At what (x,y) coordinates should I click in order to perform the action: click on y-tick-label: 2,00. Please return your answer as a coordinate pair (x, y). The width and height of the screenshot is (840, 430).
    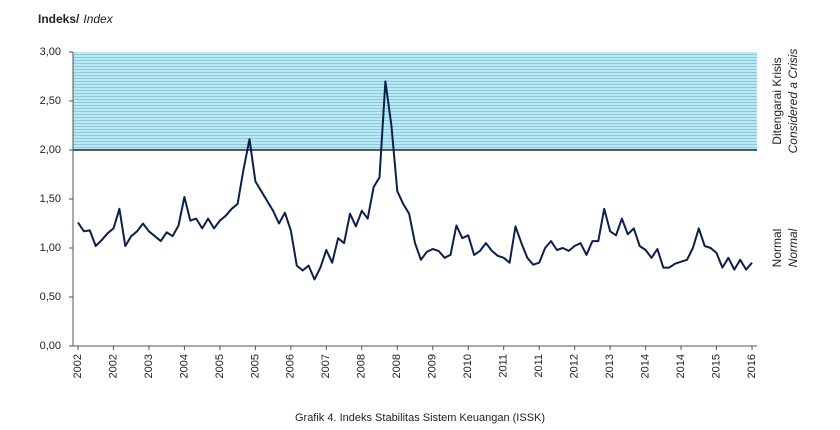
    Looking at the image, I should click on (50, 150).